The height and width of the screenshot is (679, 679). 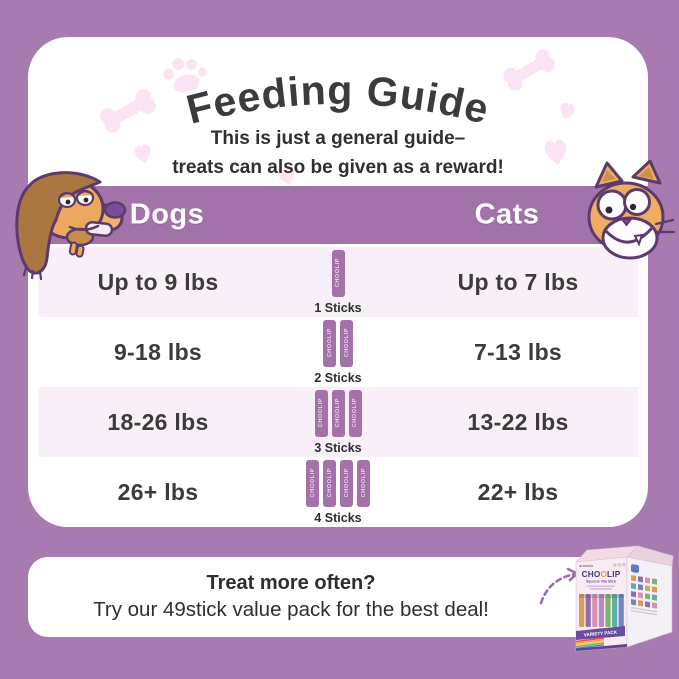 What do you see at coordinates (586, 566) in the screenshot?
I see `box-count-label: 49 STICKS` at bounding box center [586, 566].